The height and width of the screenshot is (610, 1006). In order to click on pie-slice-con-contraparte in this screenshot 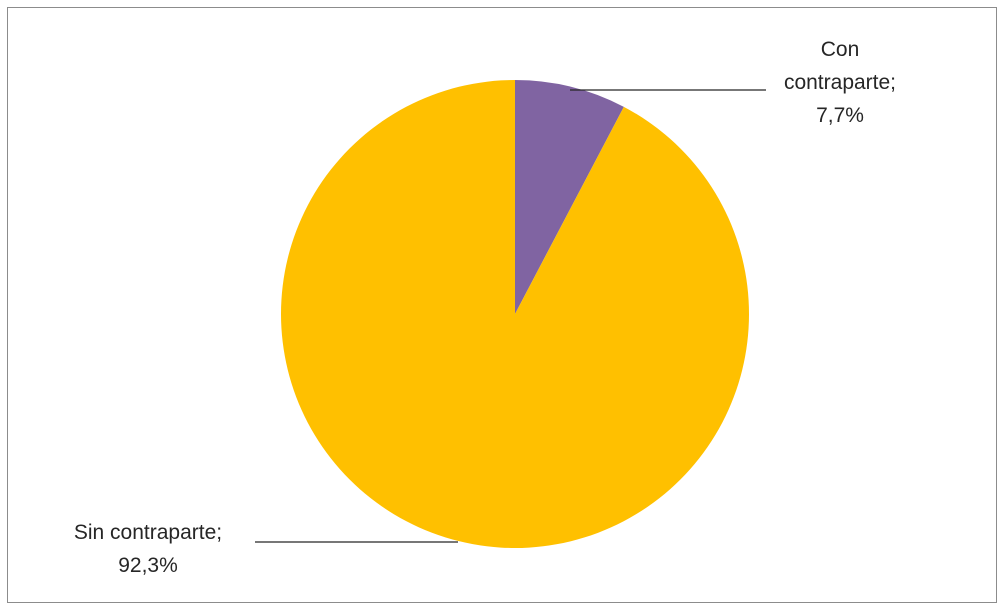, I will do `click(569, 197)`.